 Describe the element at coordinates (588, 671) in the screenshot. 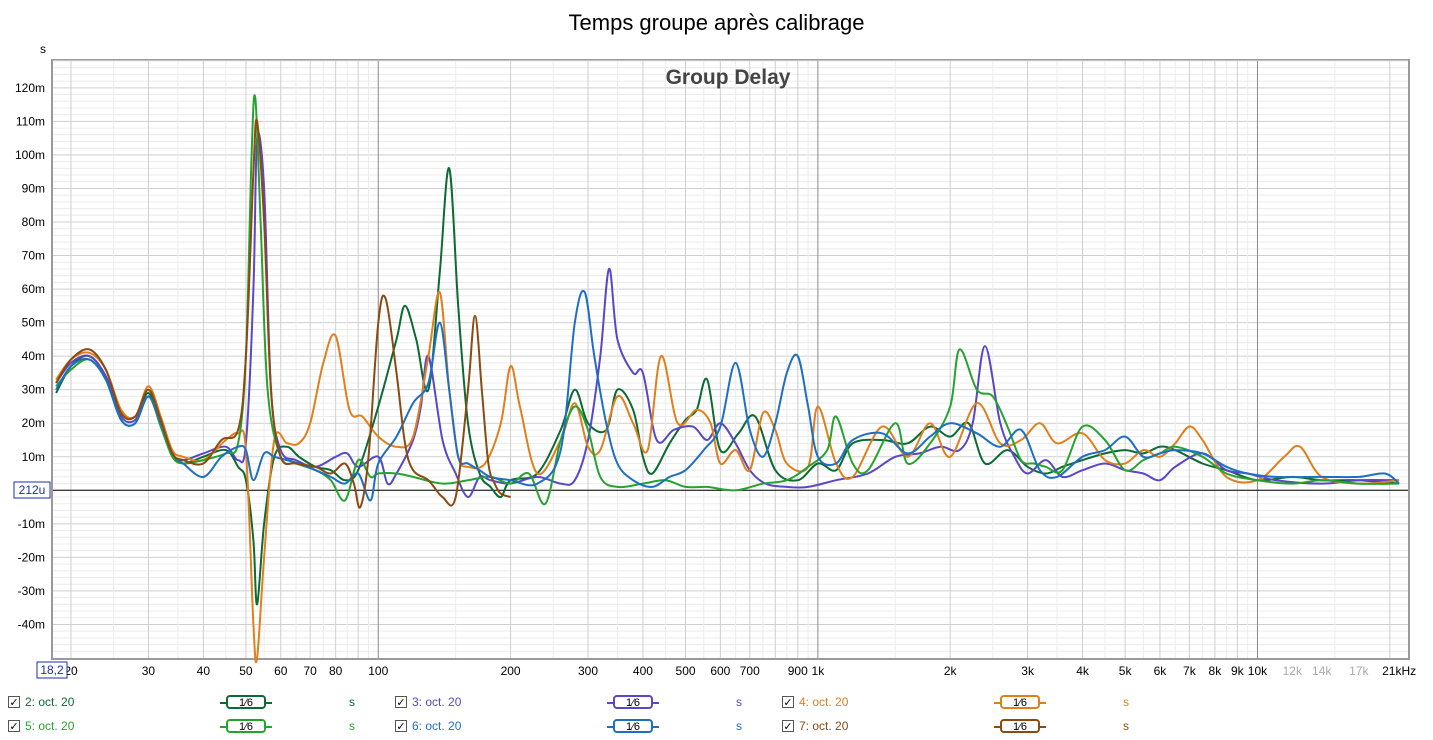

I see `x-tick-label: 300` at that location.